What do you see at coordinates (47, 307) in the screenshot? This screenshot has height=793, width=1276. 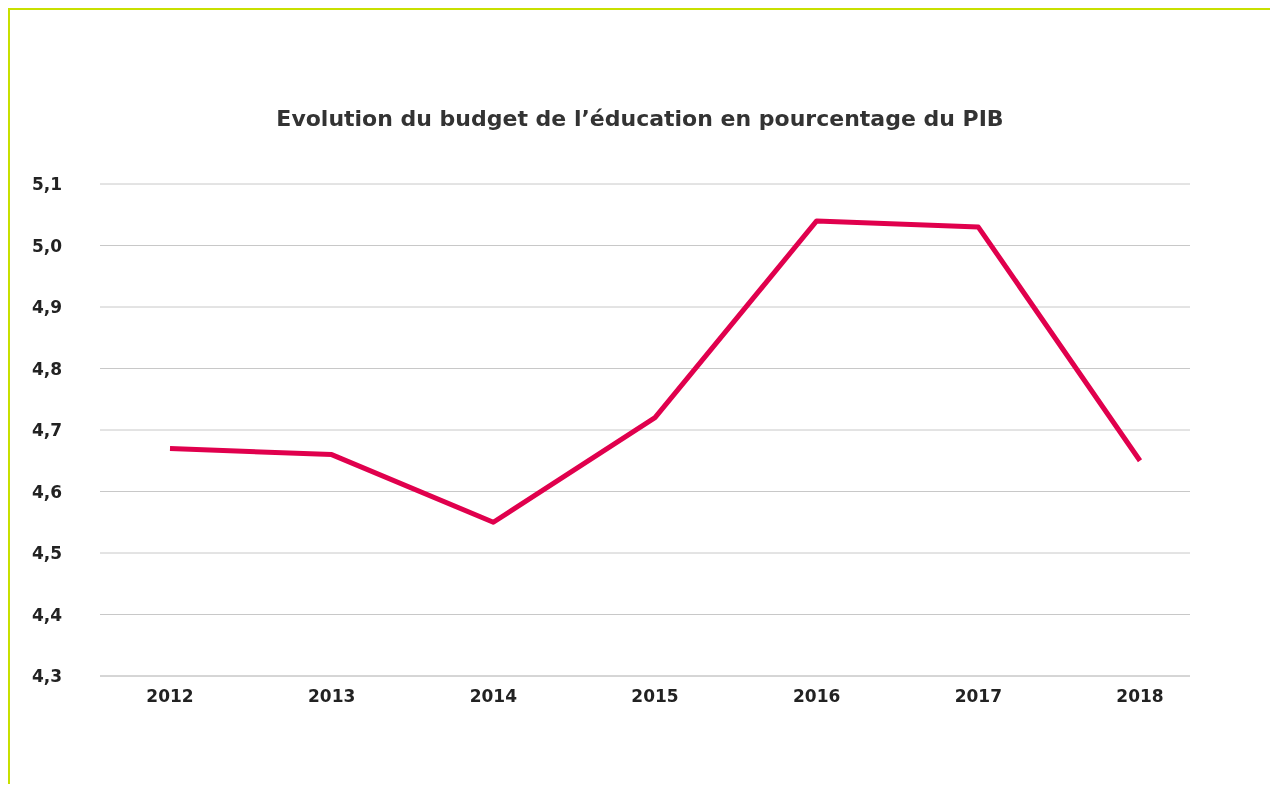 I see `y-tick-label: 4,9` at bounding box center [47, 307].